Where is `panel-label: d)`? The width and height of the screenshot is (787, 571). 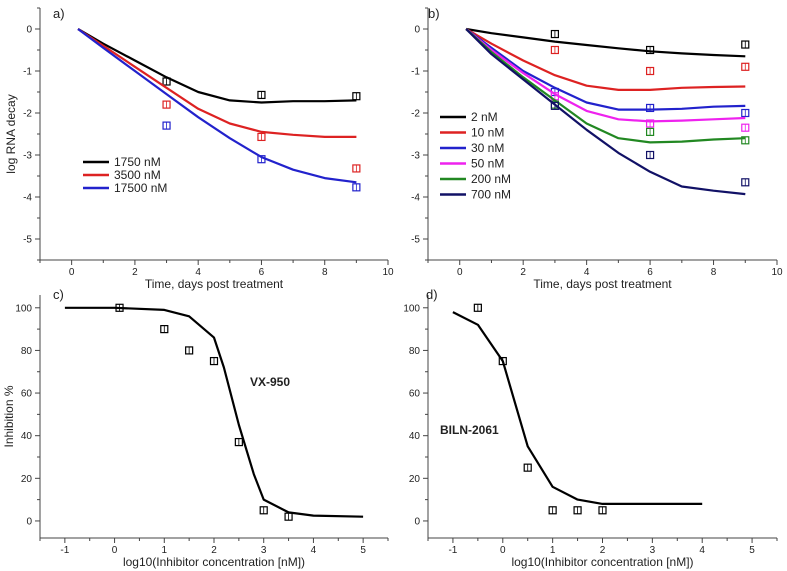
panel-label: d) is located at coordinates (432, 294).